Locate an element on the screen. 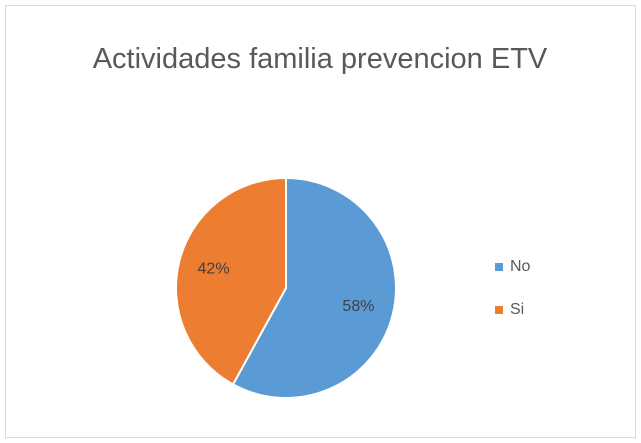 Image resolution: width=641 pixels, height=443 pixels. legend-label: No is located at coordinates (520, 266).